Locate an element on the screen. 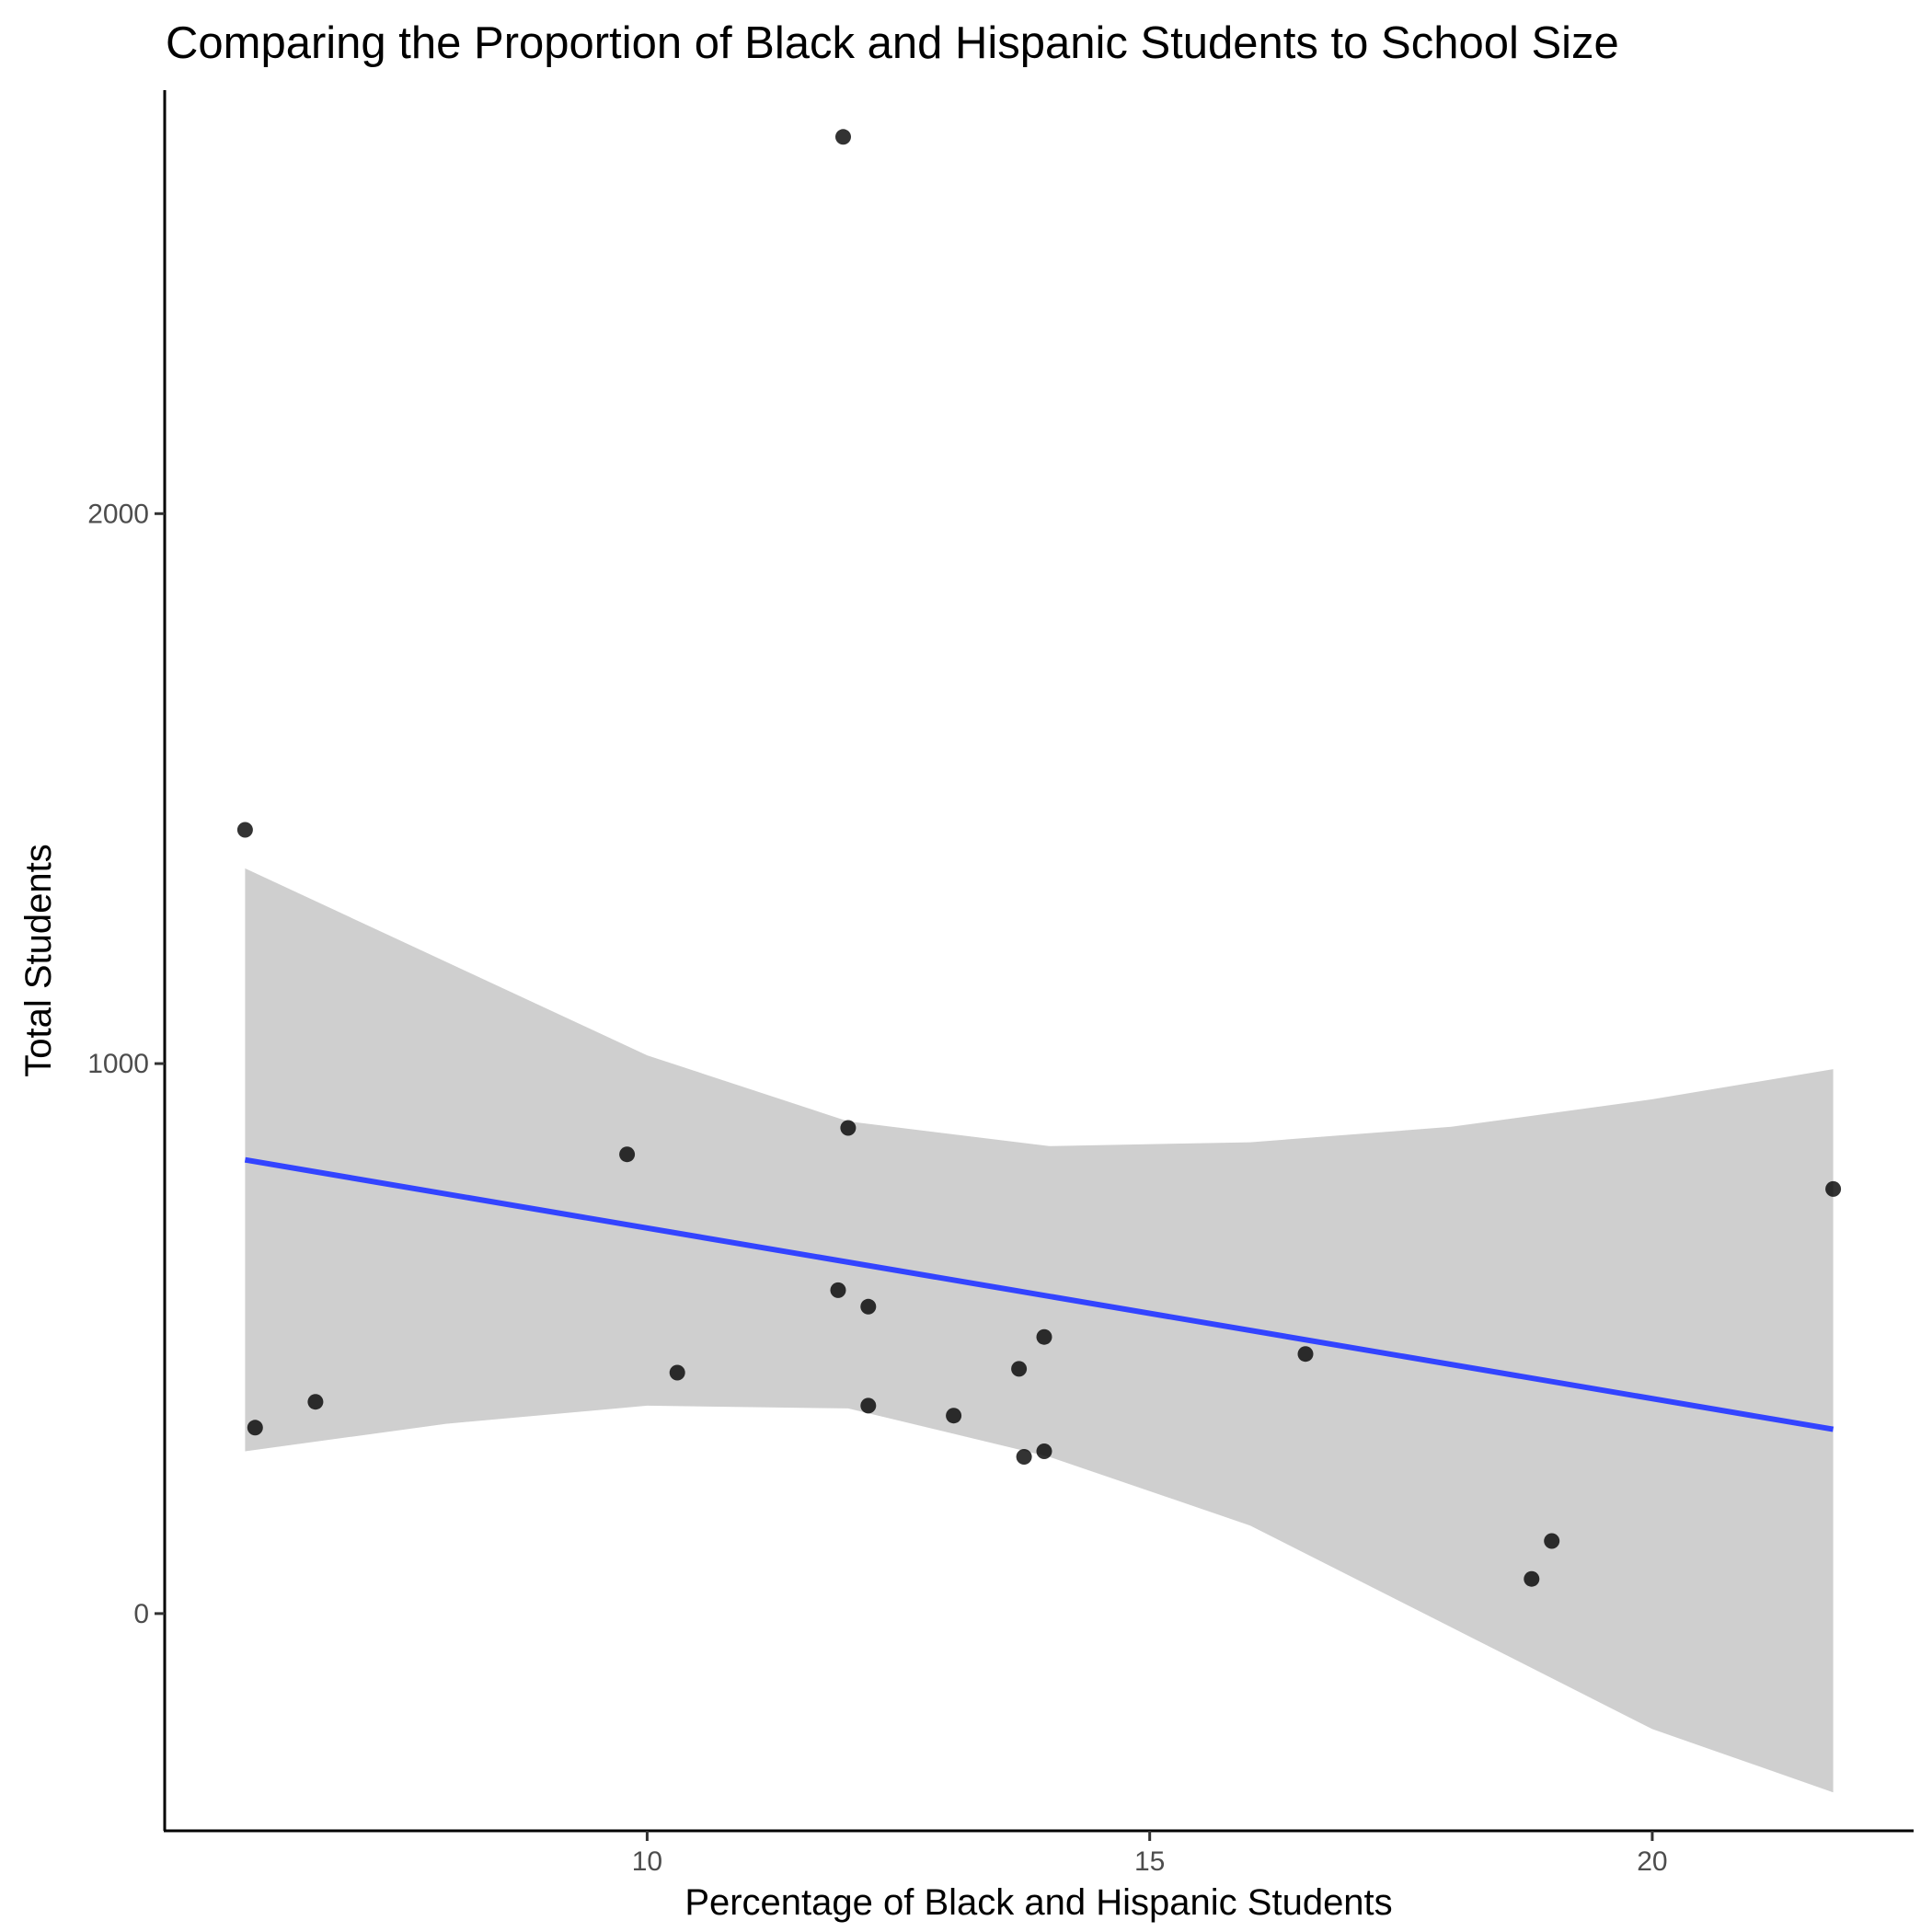  y-axis-ticks: 0 1000 2000 is located at coordinates (126, 1064).